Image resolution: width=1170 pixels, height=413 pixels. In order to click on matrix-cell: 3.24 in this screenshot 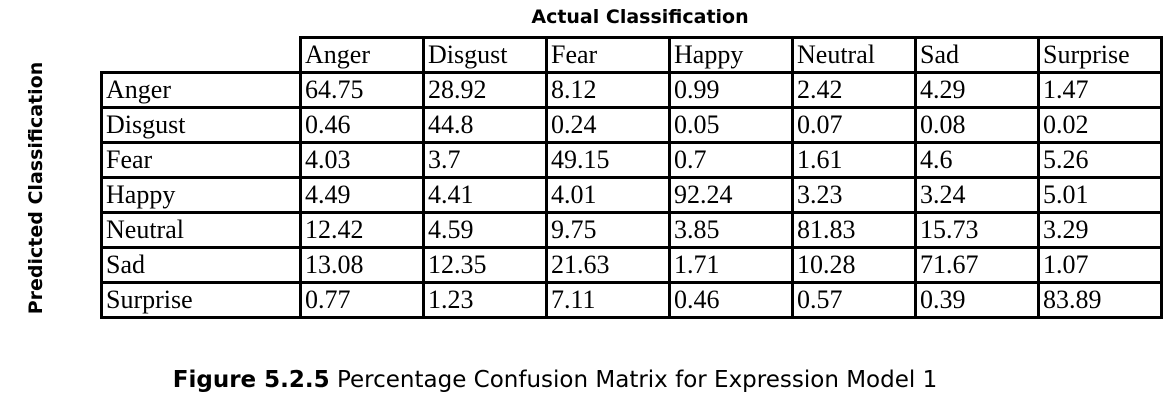, I will do `click(977, 195)`.